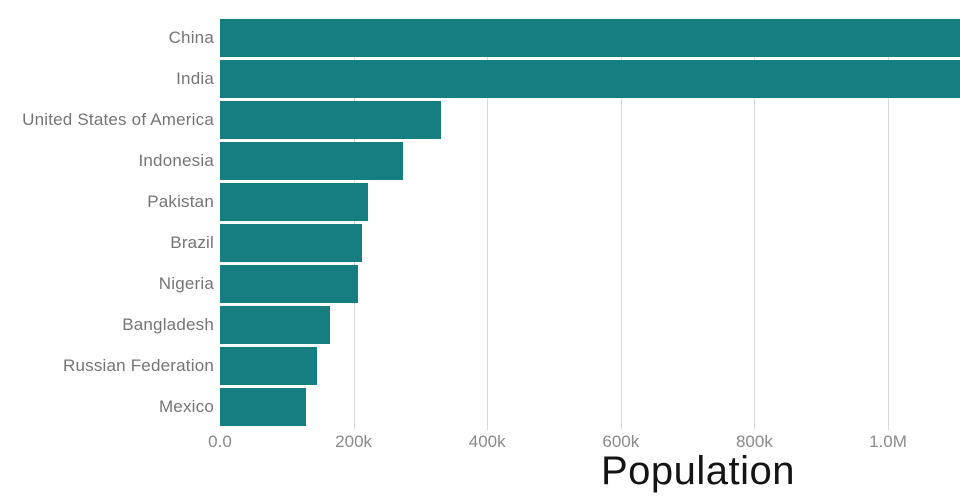  Describe the element at coordinates (118, 119) in the screenshot. I see `category-label: United States of America` at that location.